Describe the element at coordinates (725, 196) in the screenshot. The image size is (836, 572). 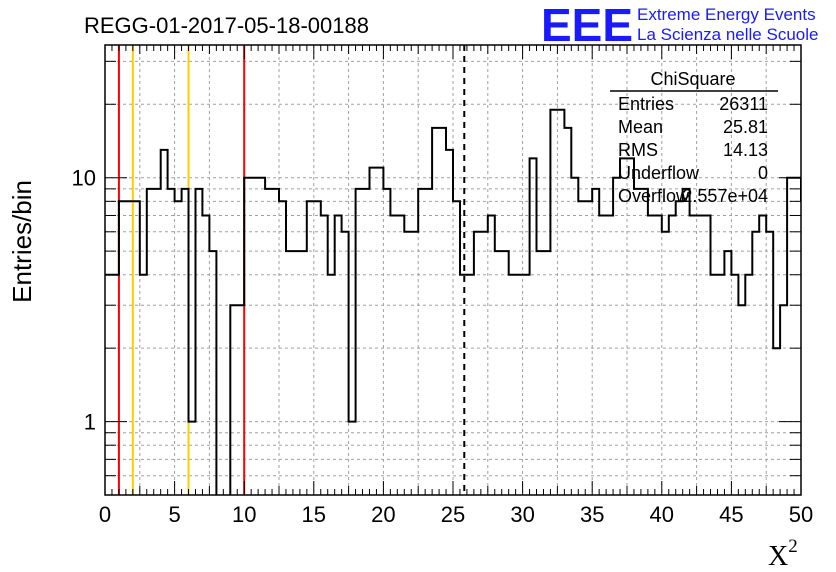
I see `stats-row-value: 2.557e+04` at that location.